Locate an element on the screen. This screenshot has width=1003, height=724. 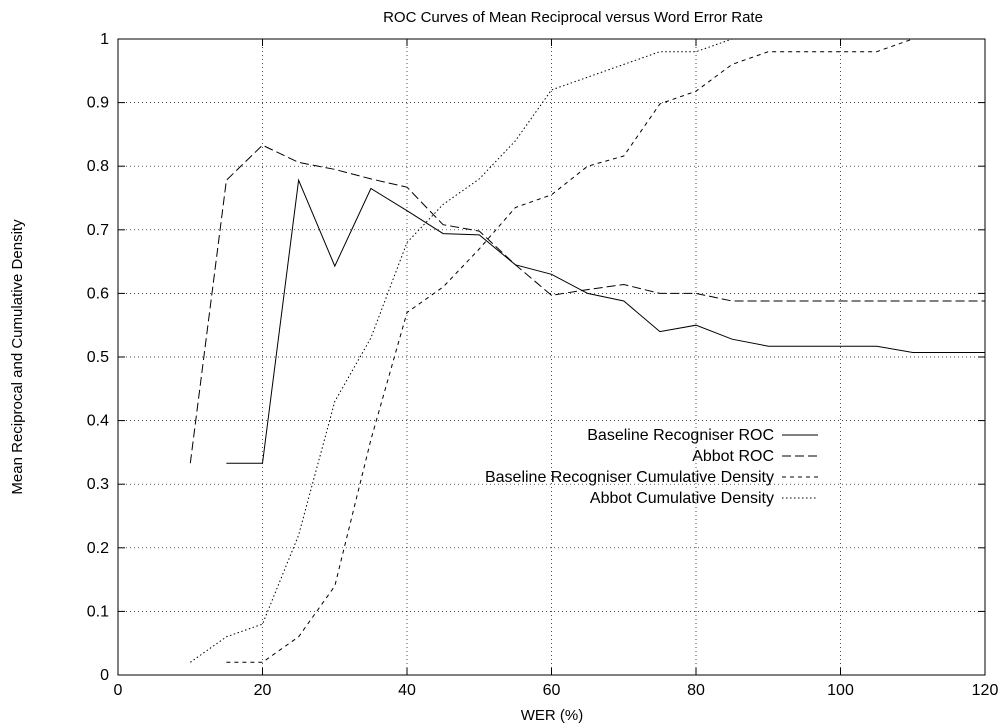
y-tick-label: 0.7 is located at coordinates (98, 230).